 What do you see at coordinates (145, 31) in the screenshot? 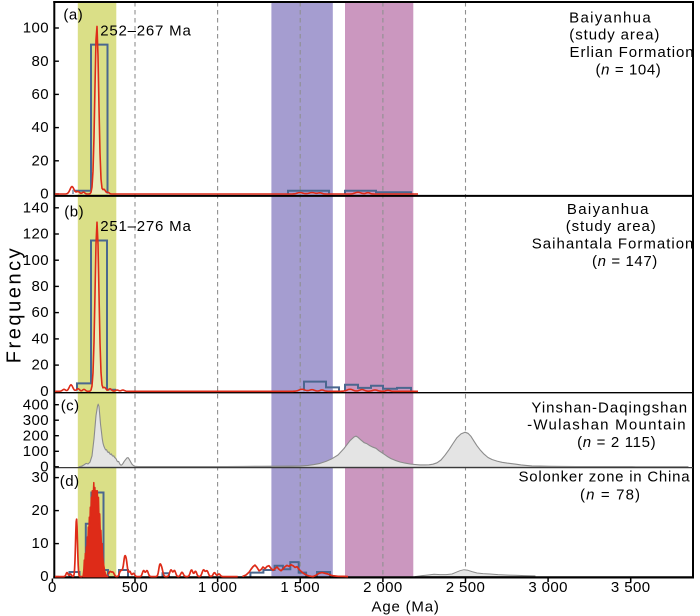
I see `svg-text: 252–267 Ma` at bounding box center [145, 31].